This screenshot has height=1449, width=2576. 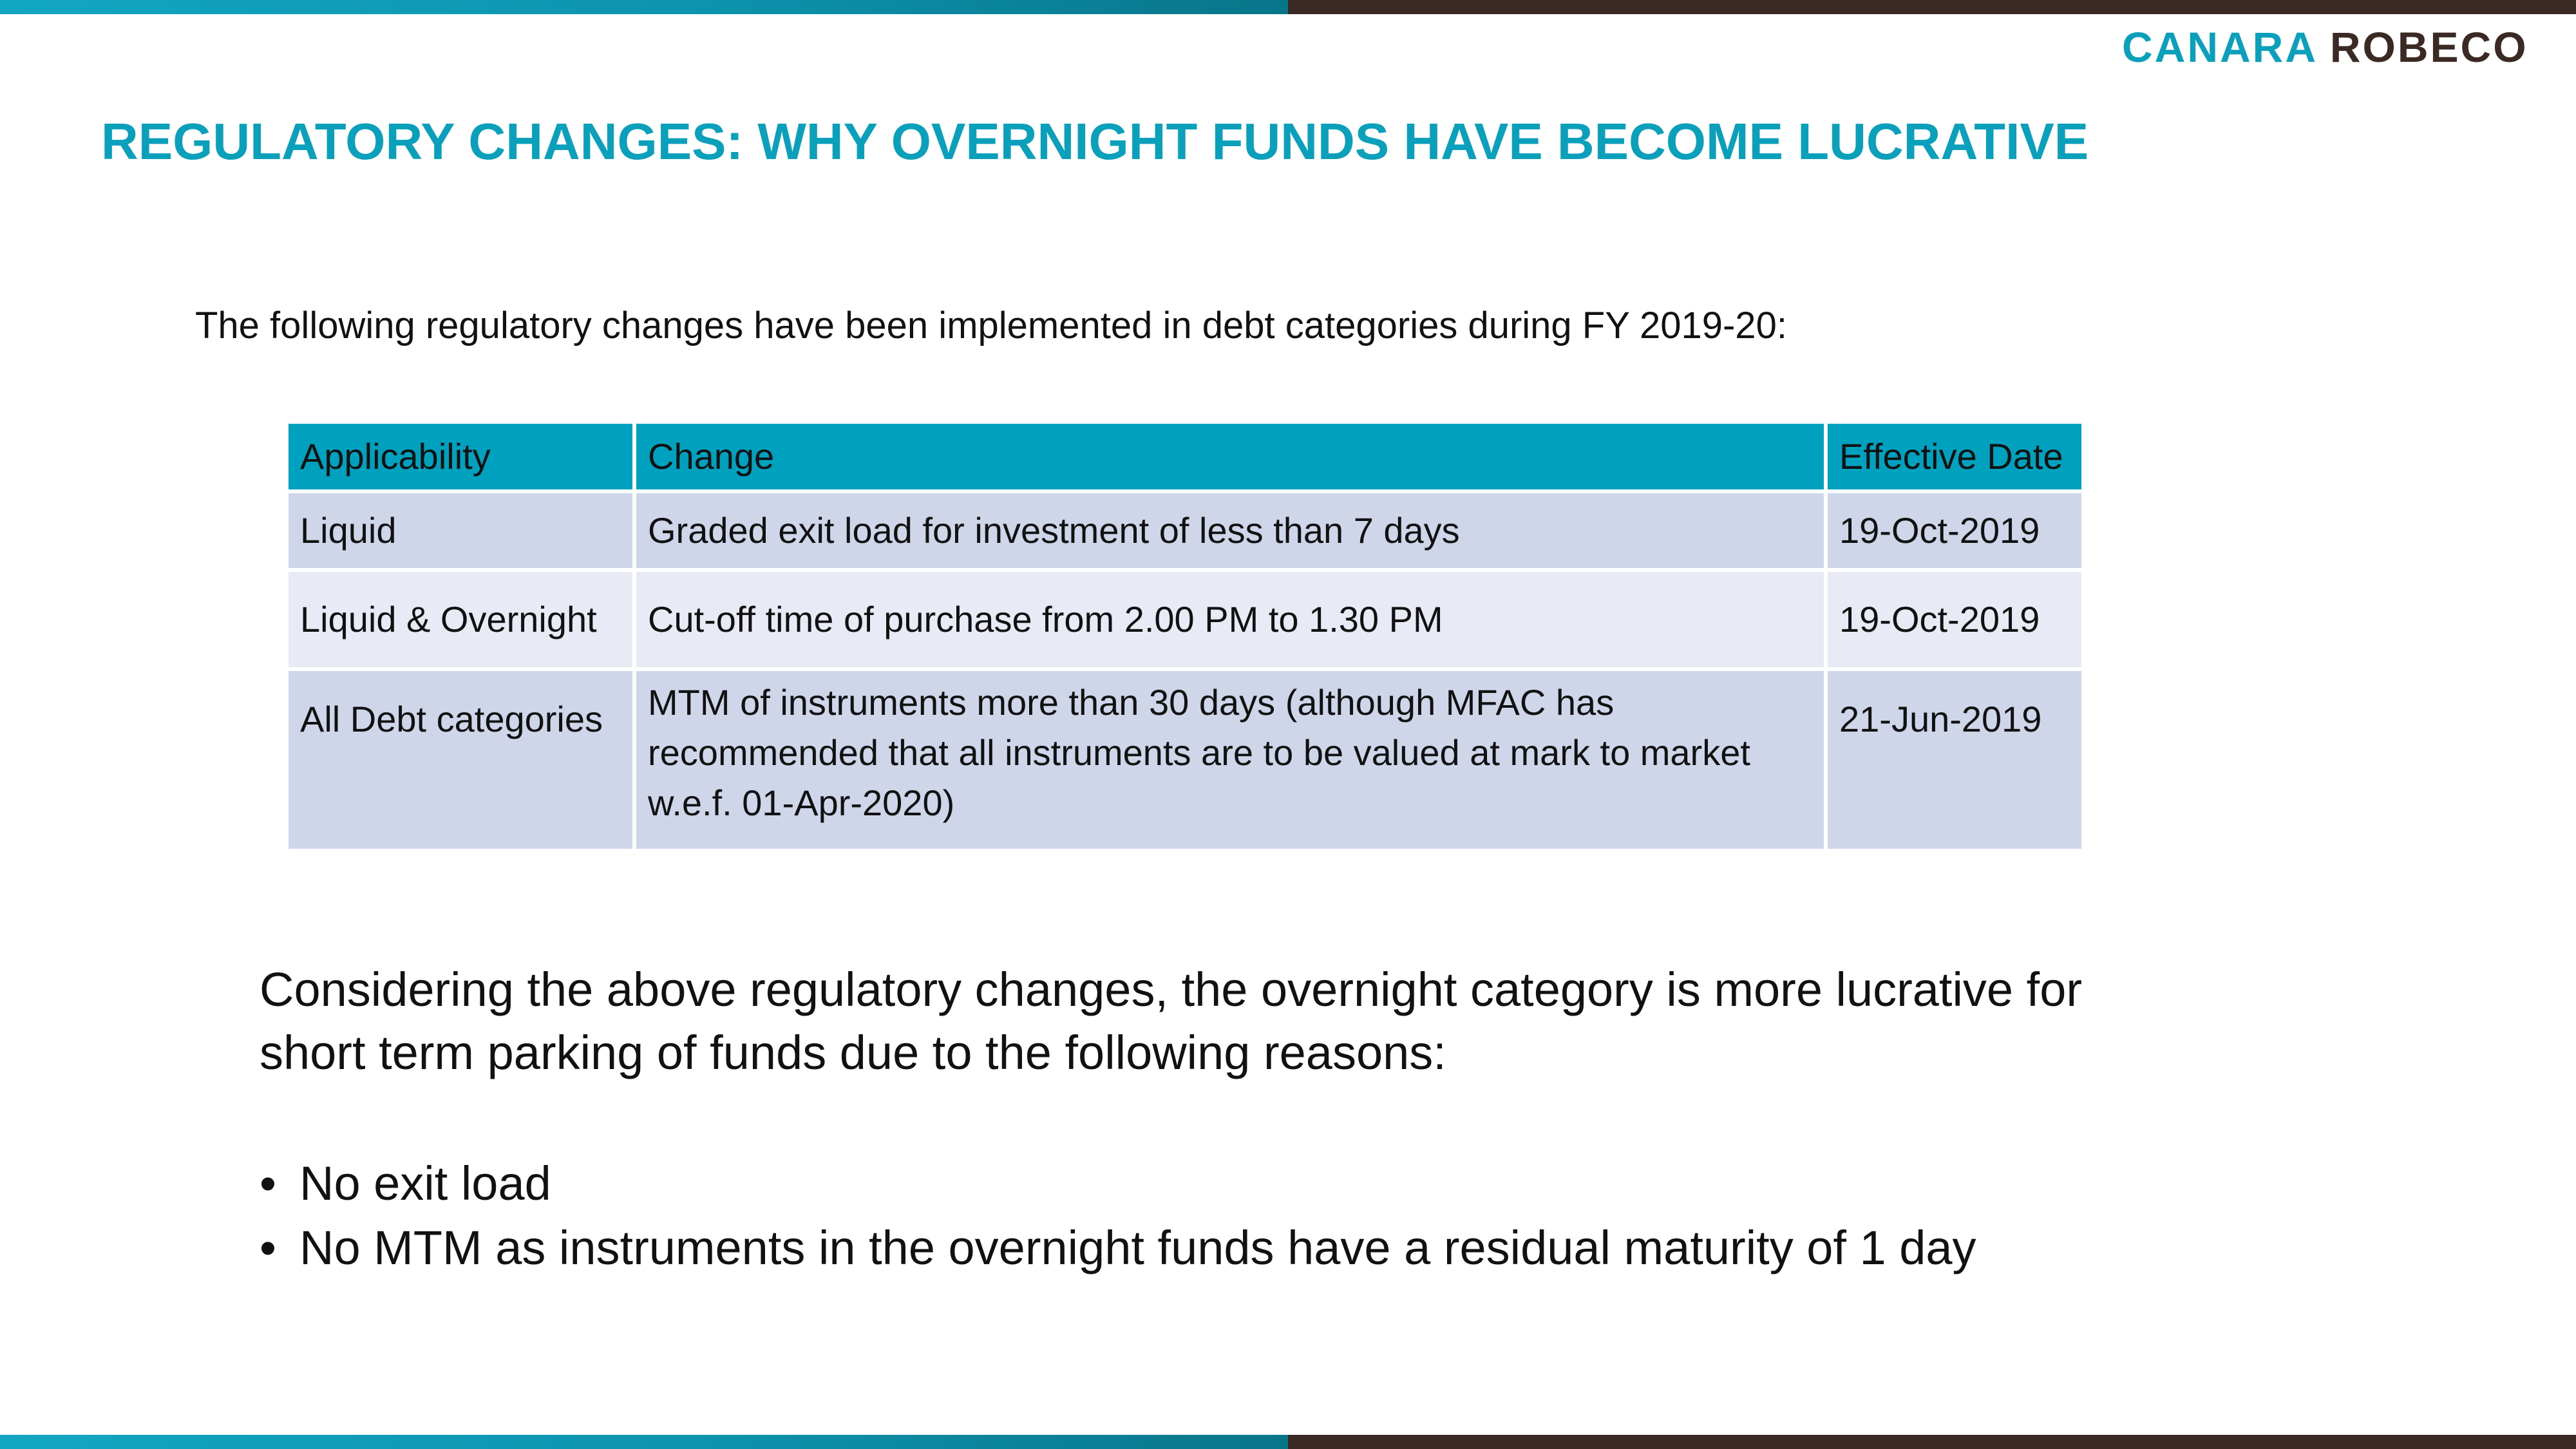 I want to click on header-change: Change, so click(x=1230, y=457).